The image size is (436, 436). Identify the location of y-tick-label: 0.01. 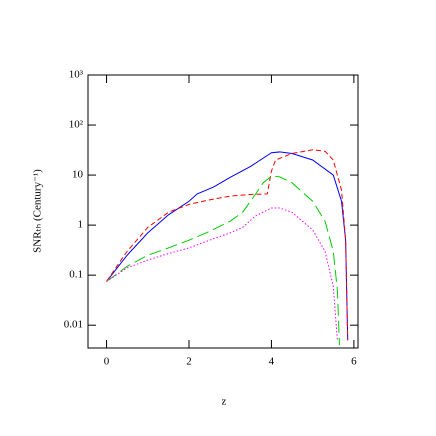
(73, 325).